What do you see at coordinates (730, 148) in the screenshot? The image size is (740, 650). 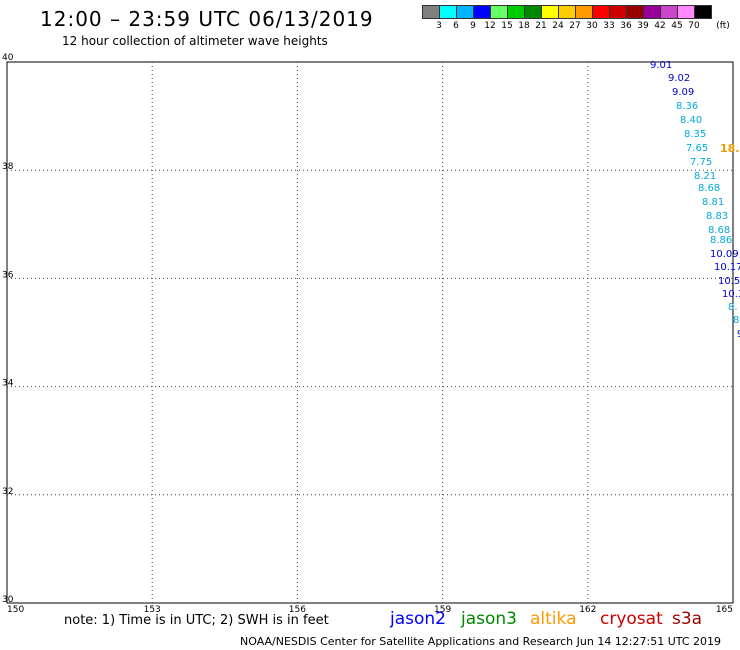 I see `wave-height-label: 18.` at bounding box center [730, 148].